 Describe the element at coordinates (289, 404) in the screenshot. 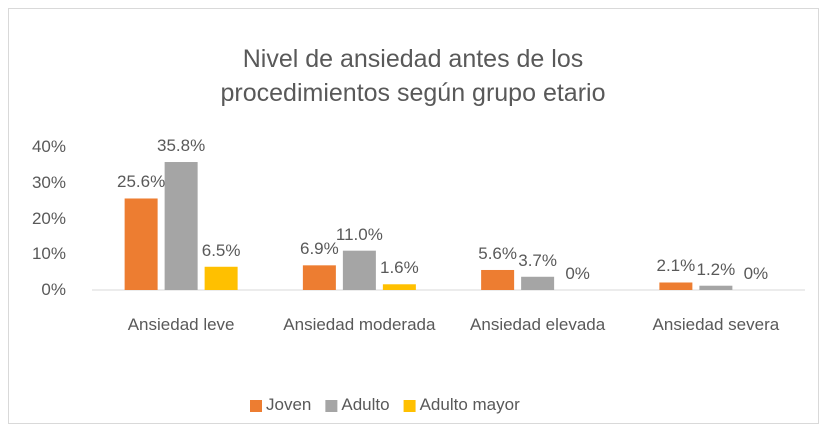

I see `legend-label: Joven` at that location.